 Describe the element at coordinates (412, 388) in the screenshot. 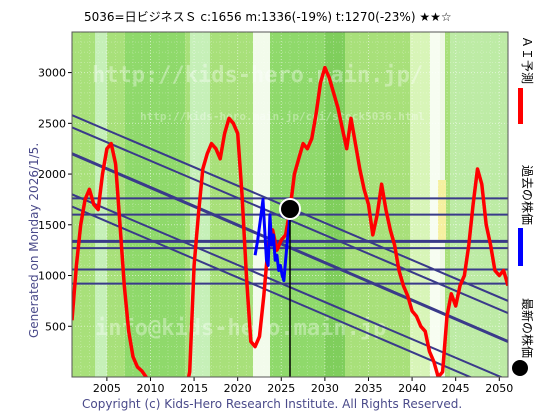

I see `x-tick-label: 2040` at that location.